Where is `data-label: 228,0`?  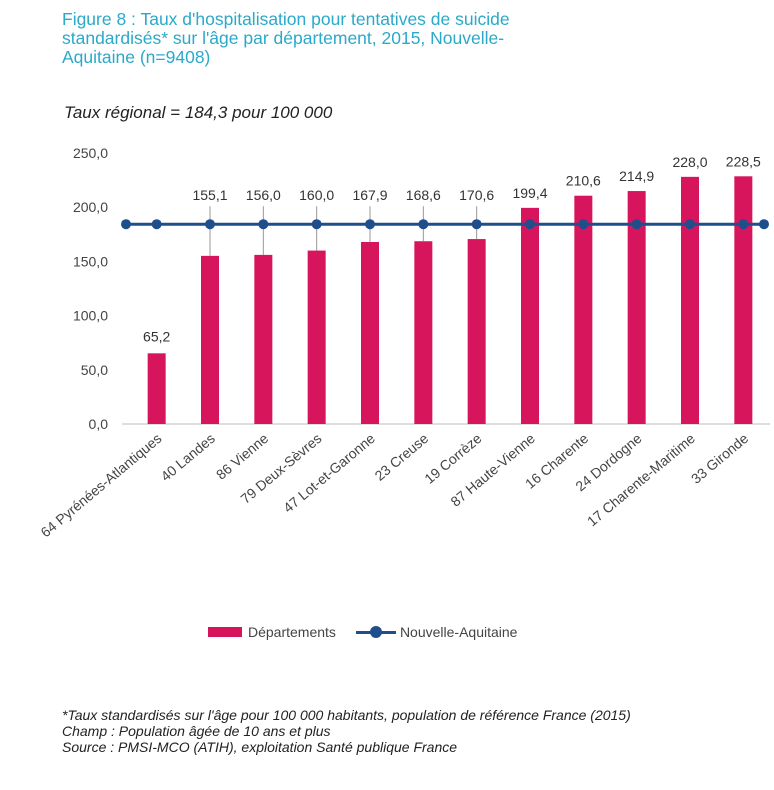
data-label: 228,0 is located at coordinates (689, 162).